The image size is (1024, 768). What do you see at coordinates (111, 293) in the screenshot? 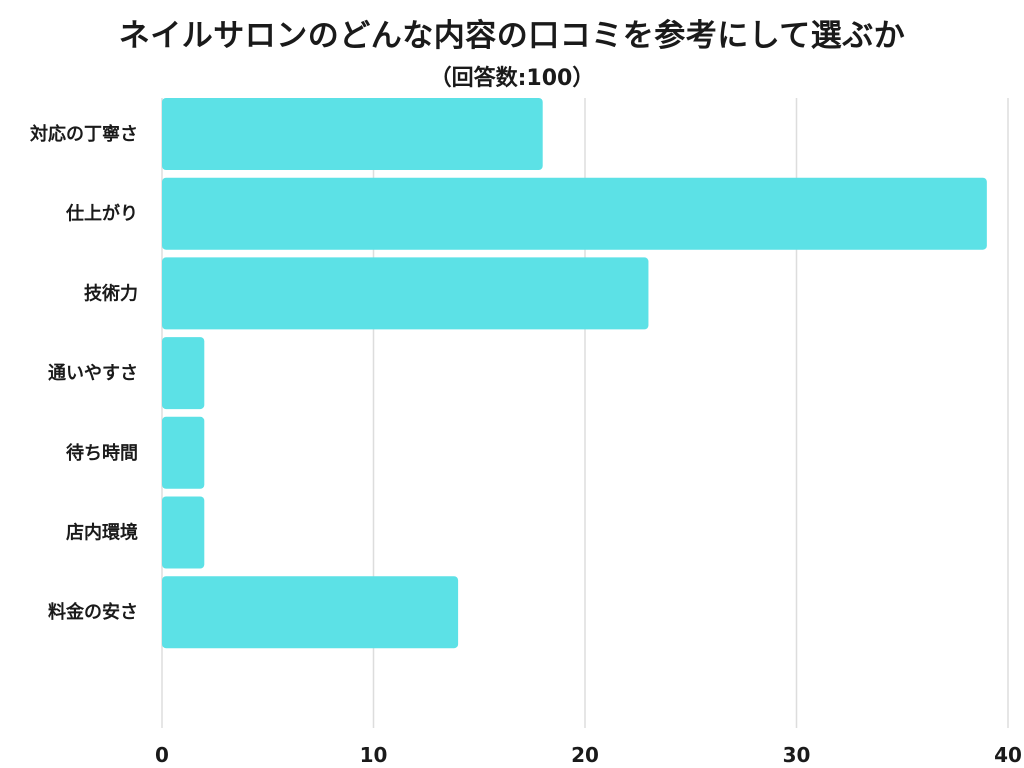
I see `y-category-label: 技術力` at bounding box center [111, 293].